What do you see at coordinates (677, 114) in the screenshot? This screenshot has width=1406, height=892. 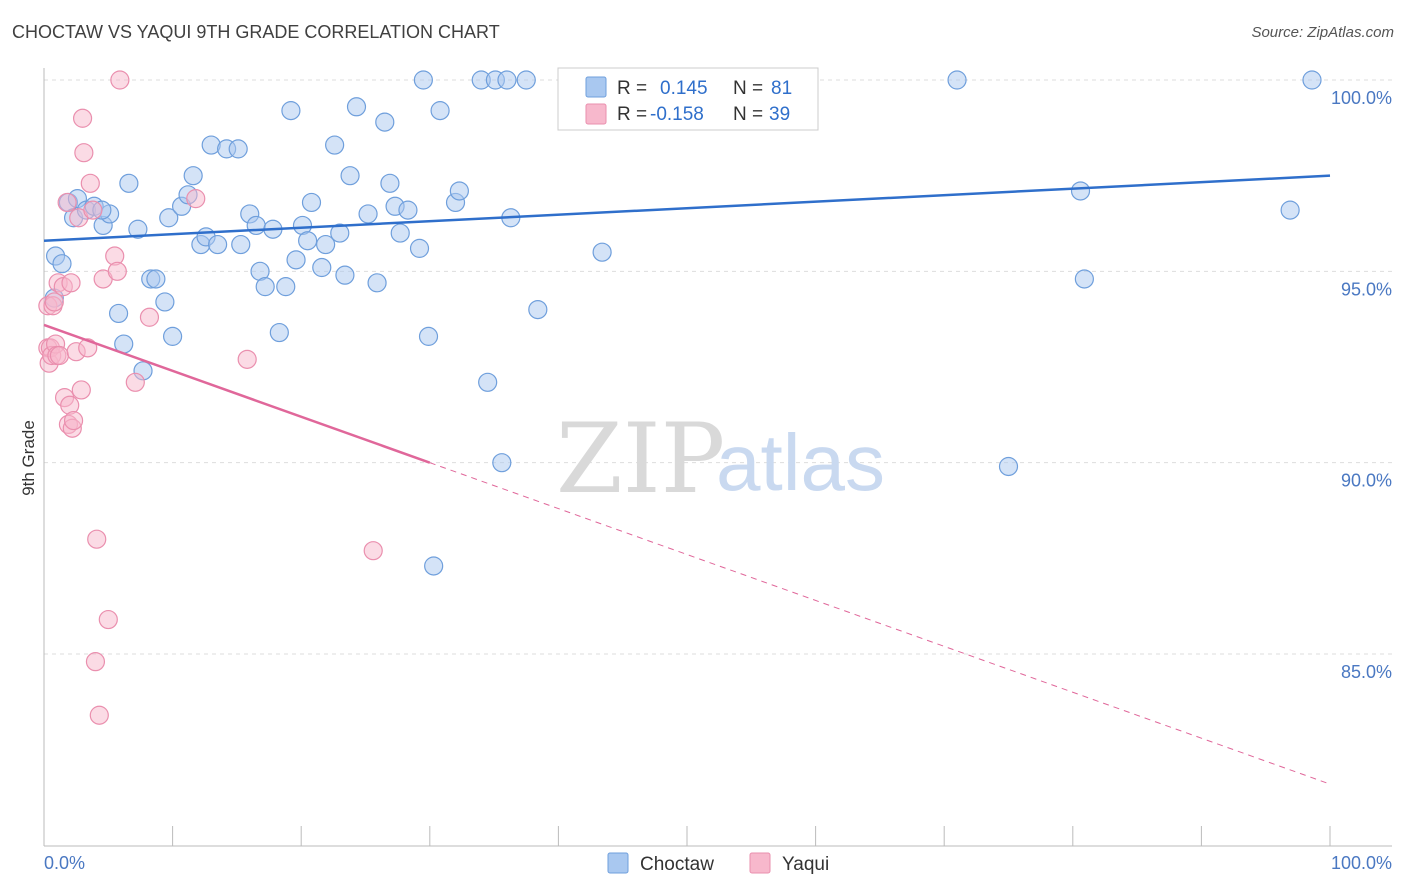 I see `legend-yaqui-r-value: -0.158` at bounding box center [677, 114].